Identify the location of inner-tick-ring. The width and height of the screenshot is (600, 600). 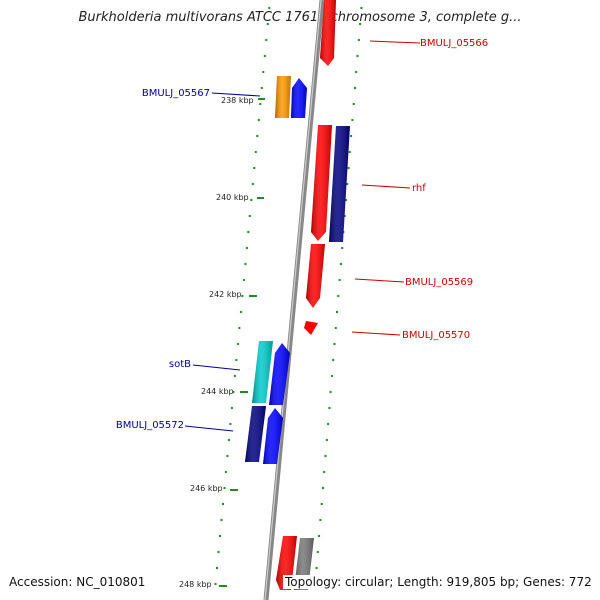
(242, 296).